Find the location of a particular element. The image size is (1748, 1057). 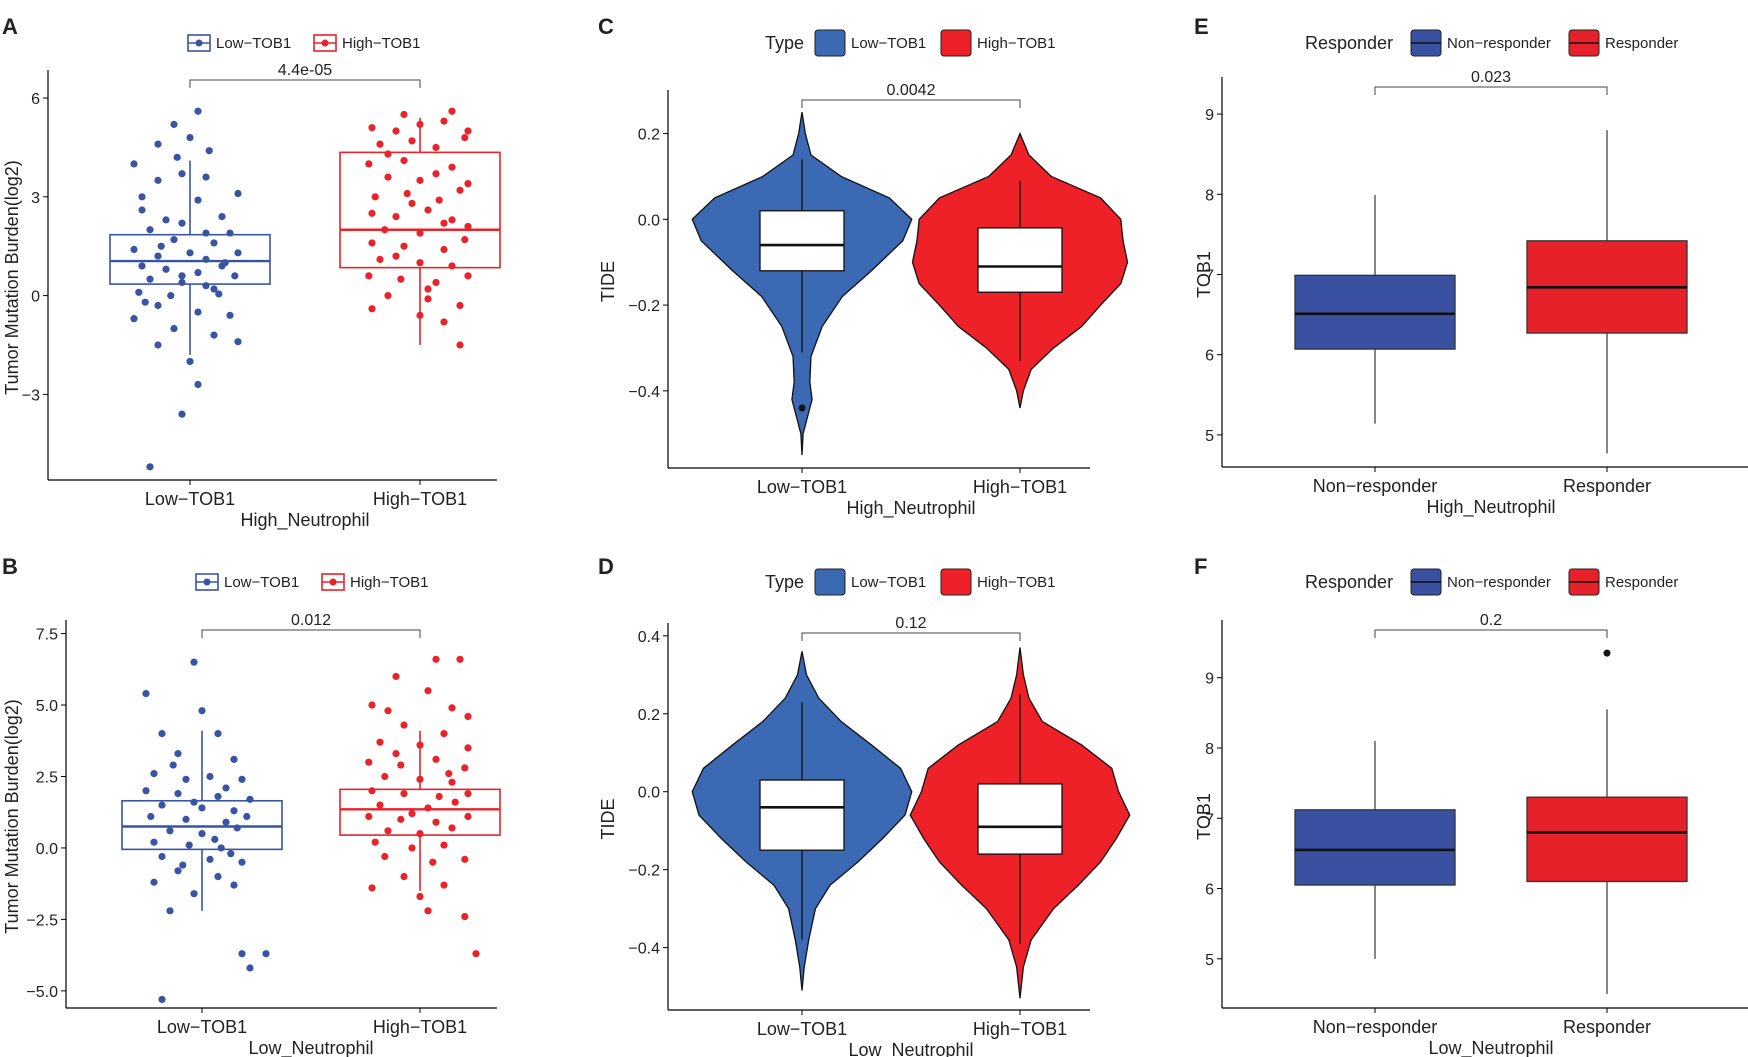

y-tick-label: −3 is located at coordinates (31, 395).